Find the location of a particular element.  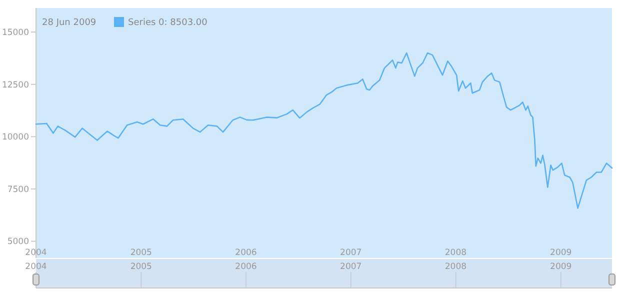

y-tick-label: 15000 is located at coordinates (15, 33).